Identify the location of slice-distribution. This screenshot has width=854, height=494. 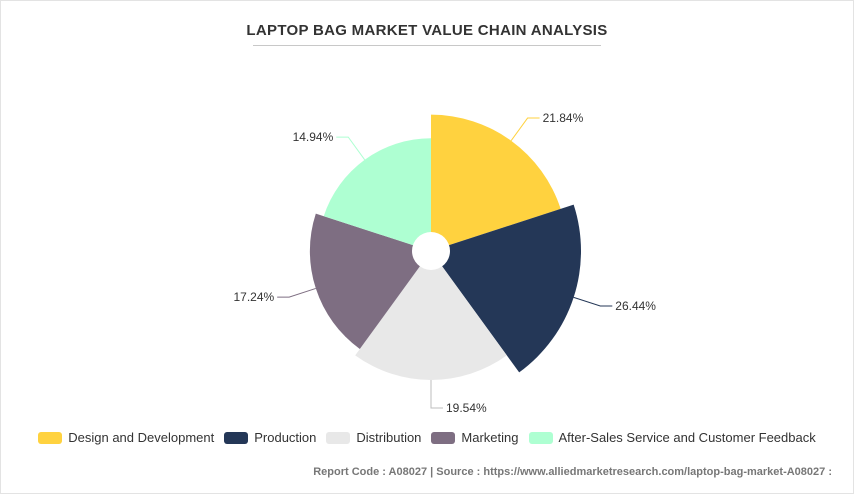
(431, 315).